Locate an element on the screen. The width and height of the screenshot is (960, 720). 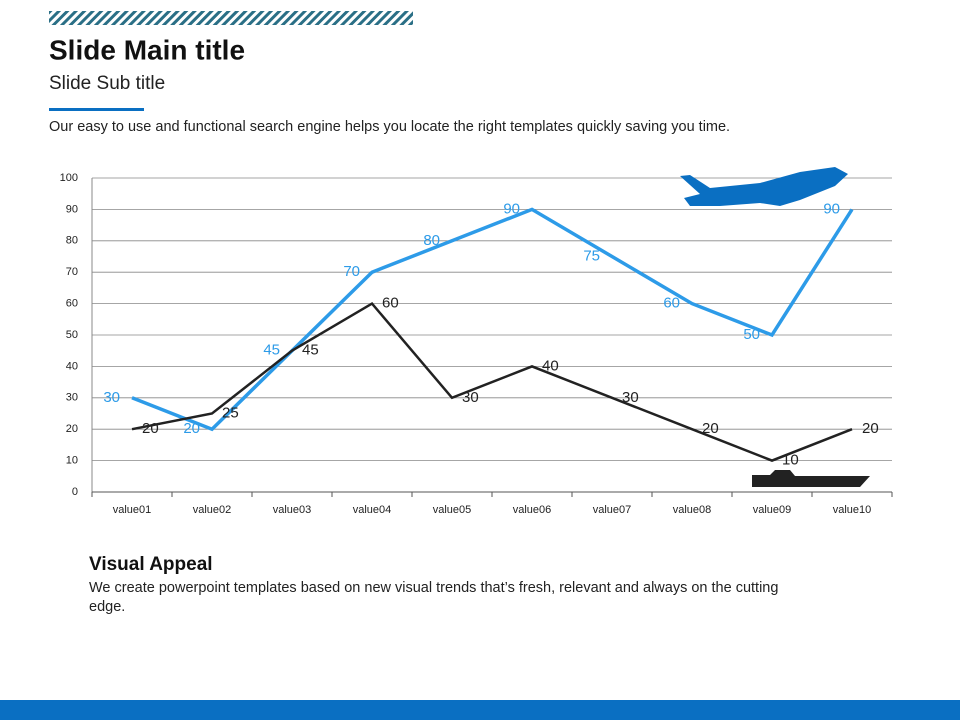
x-tick-label: value02 is located at coordinates (212, 510).